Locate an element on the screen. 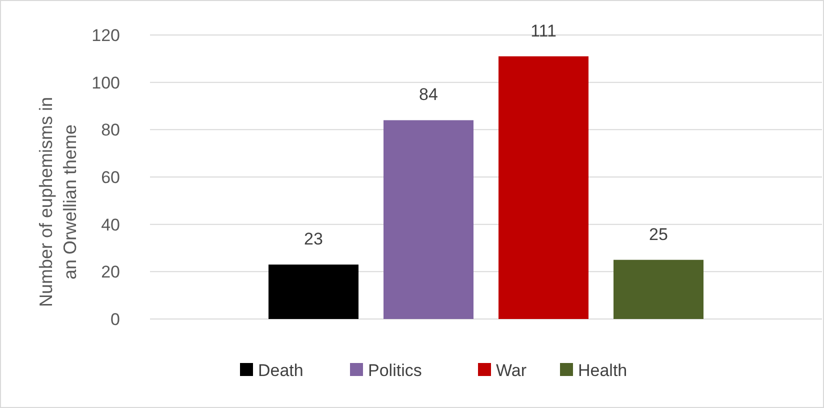  y-tick-label: 40 is located at coordinates (110, 224).